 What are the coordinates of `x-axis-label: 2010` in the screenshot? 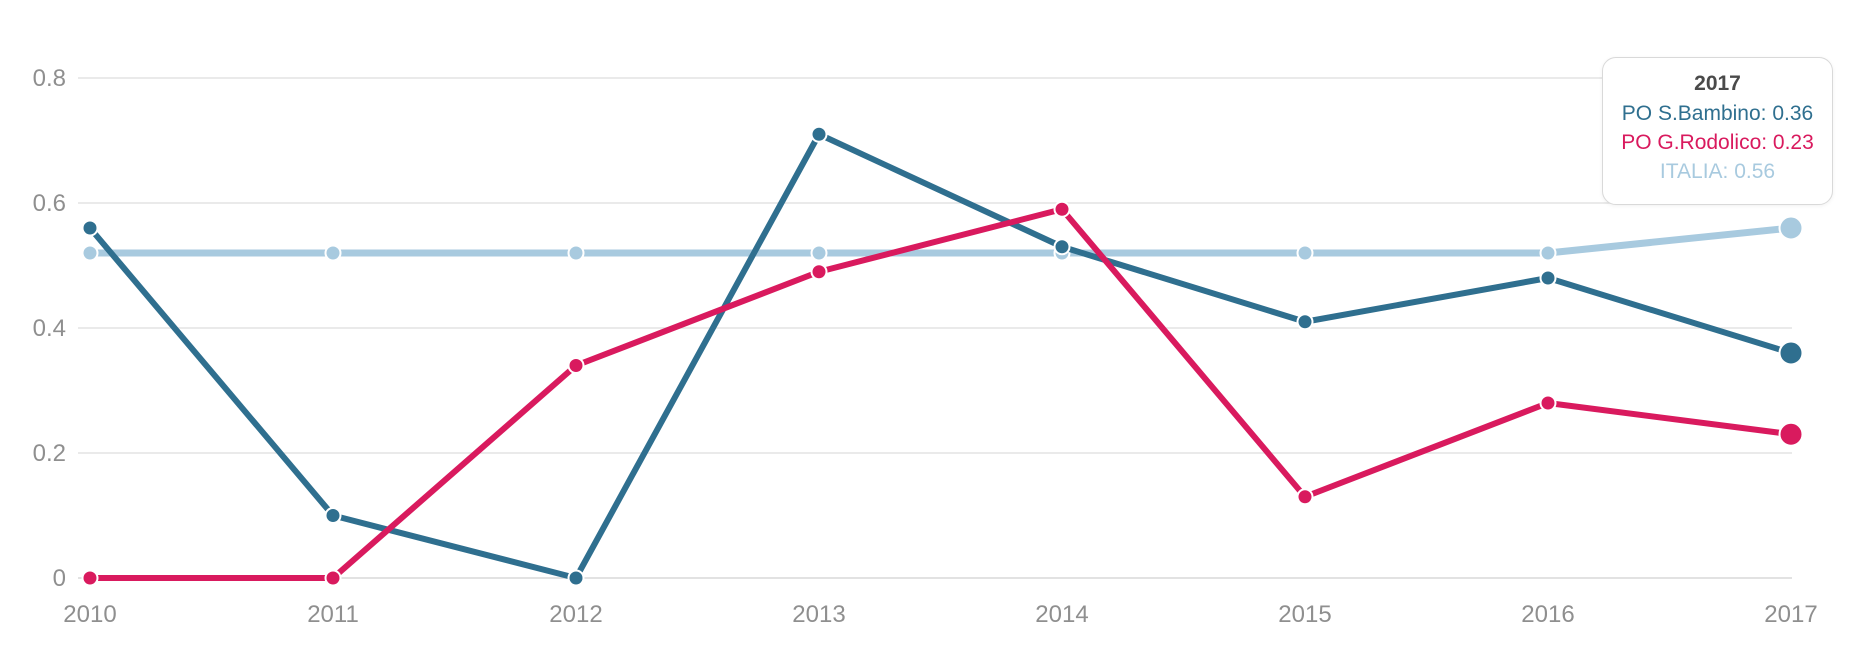 It's located at (89, 614).